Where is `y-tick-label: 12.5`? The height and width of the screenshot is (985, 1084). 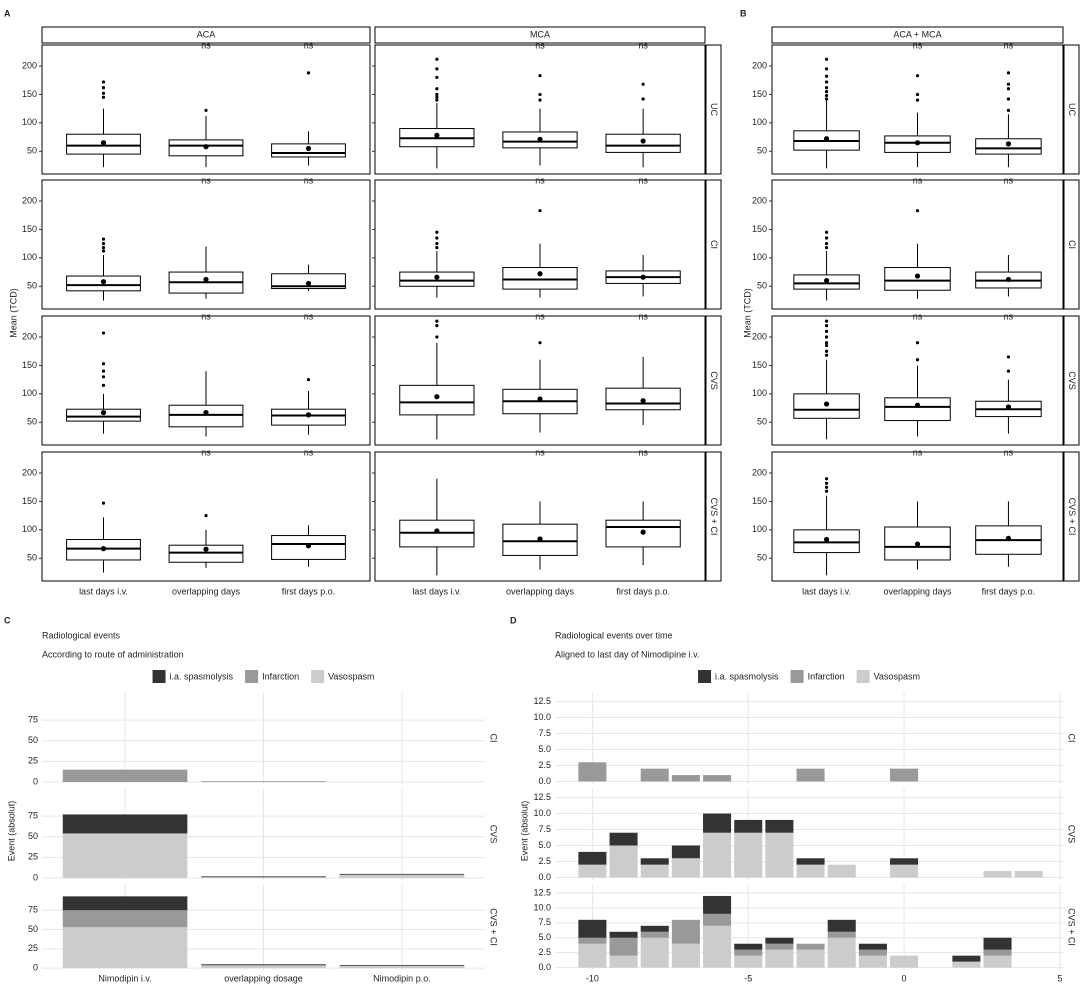 y-tick-label: 12.5 is located at coordinates (542, 797).